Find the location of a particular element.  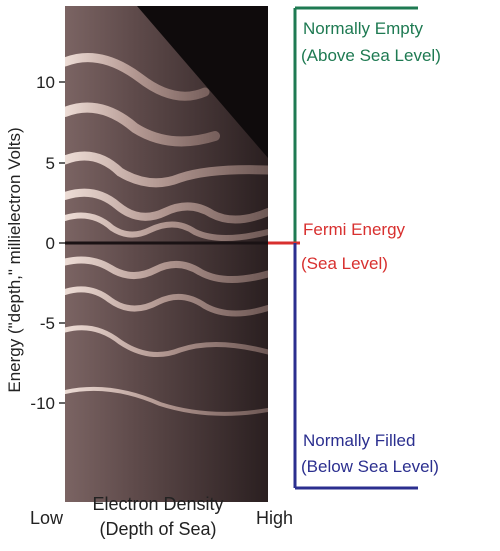

y-tick-label: -5 is located at coordinates (47, 323).